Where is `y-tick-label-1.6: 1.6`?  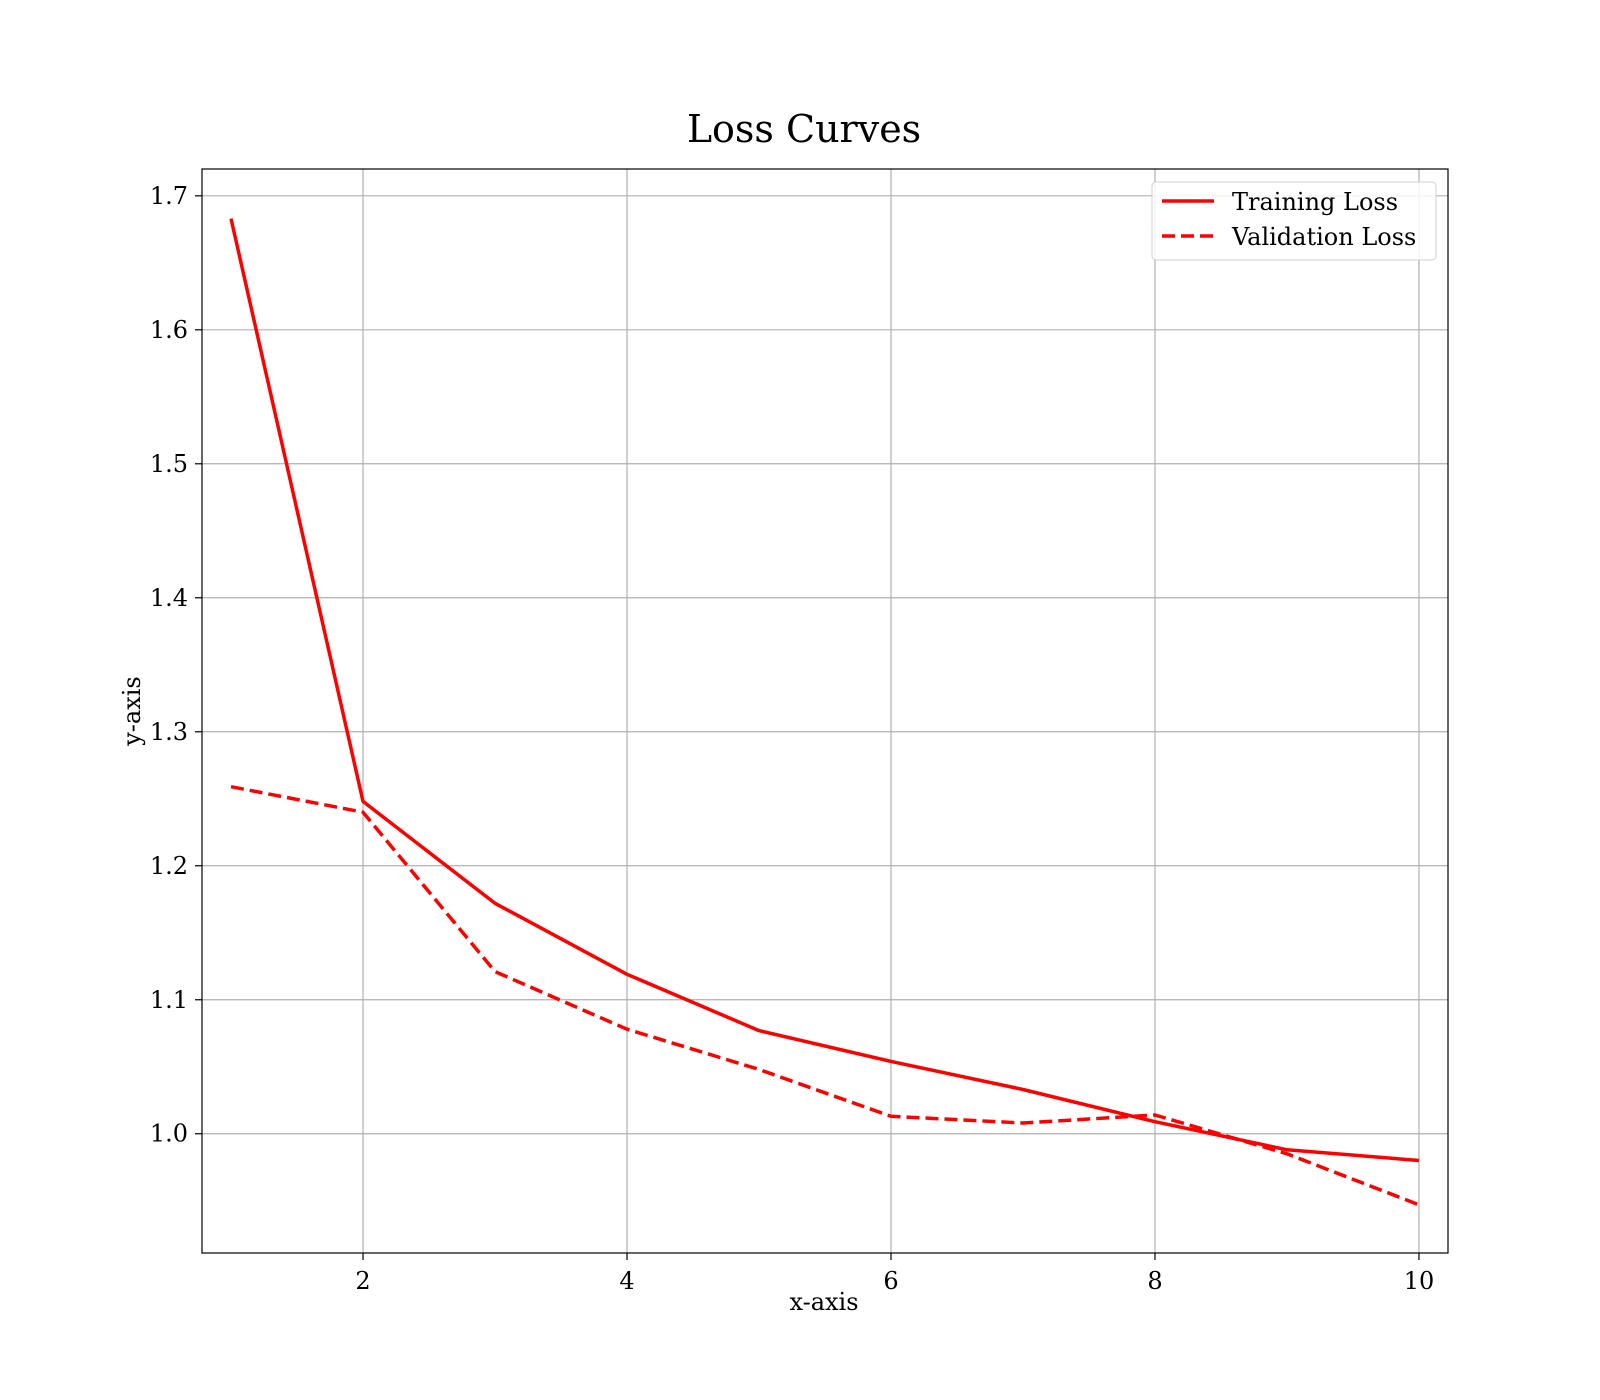
y-tick-label-1.6: 1.6 is located at coordinates (169, 330).